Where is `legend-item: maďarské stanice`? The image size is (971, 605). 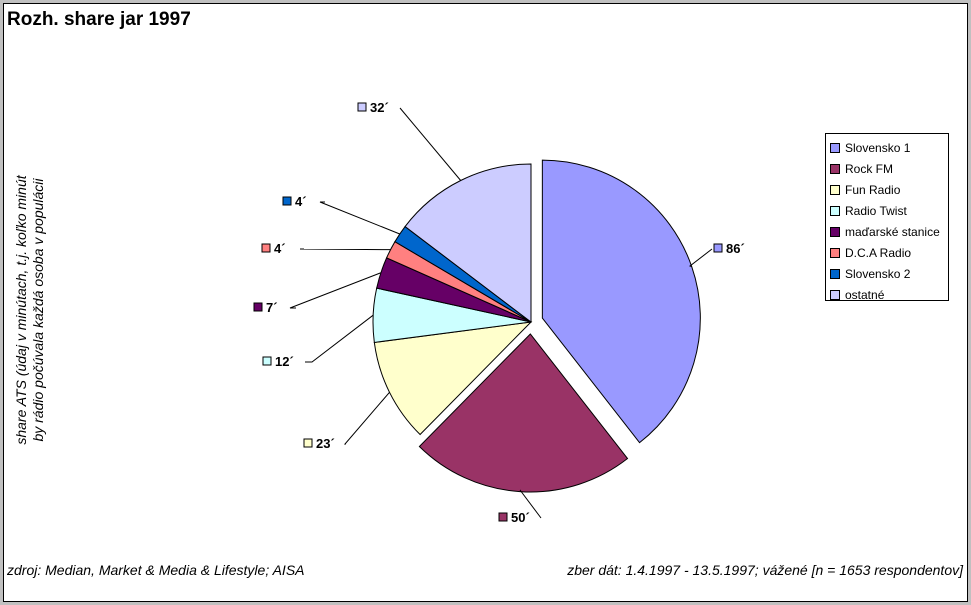
legend-item: maďarské stanice is located at coordinates (887, 231).